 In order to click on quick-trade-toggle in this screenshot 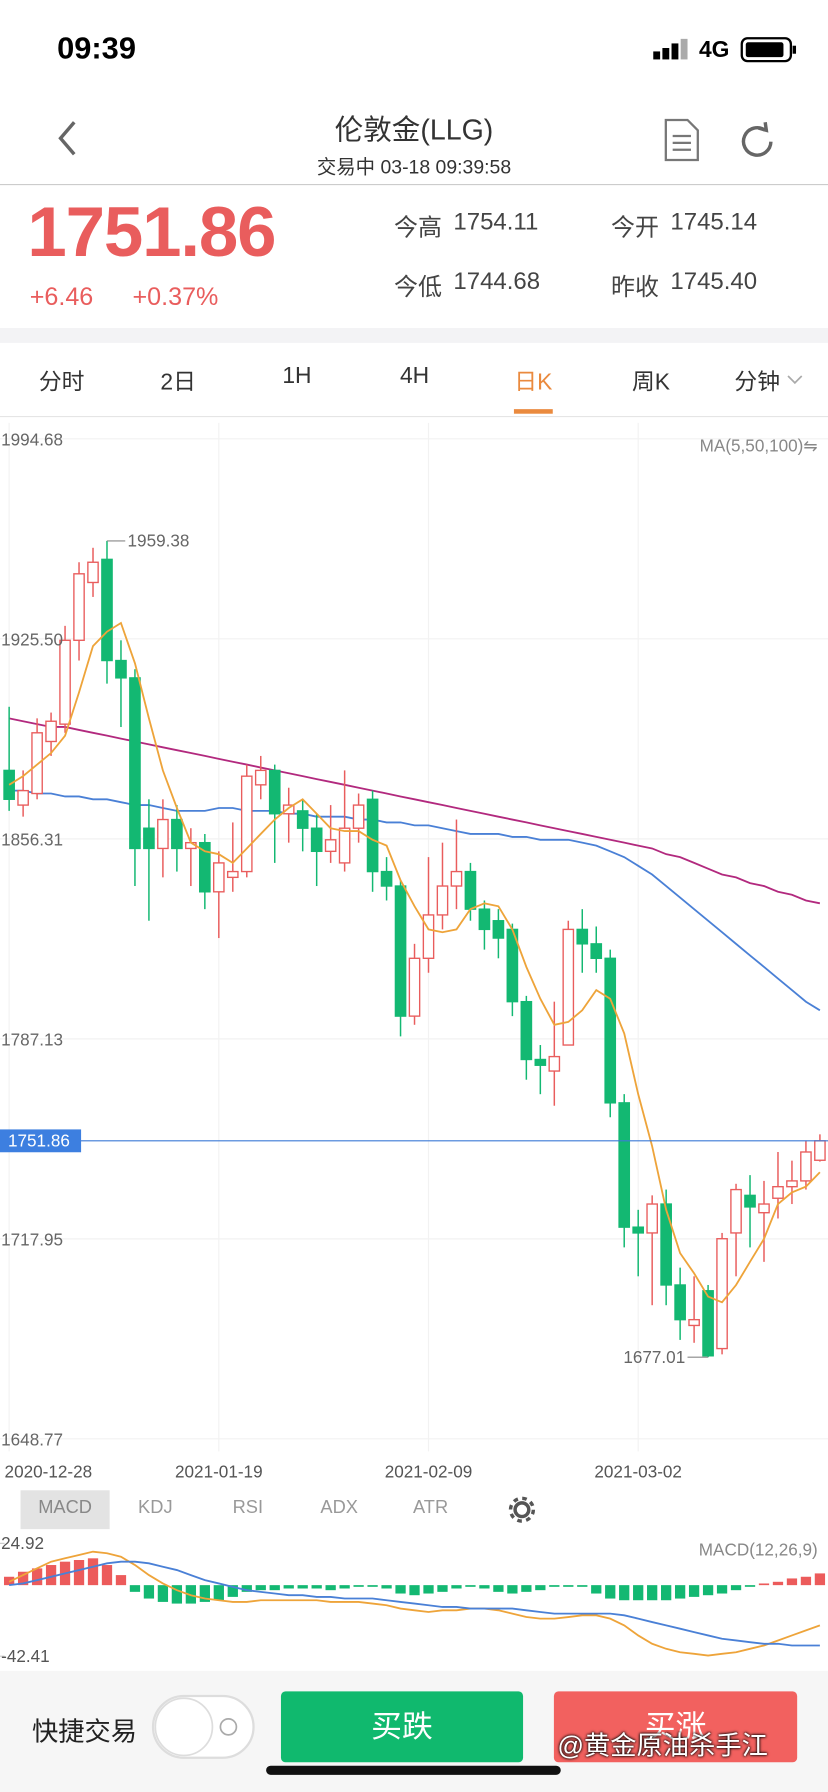, I will do `click(203, 1727)`.